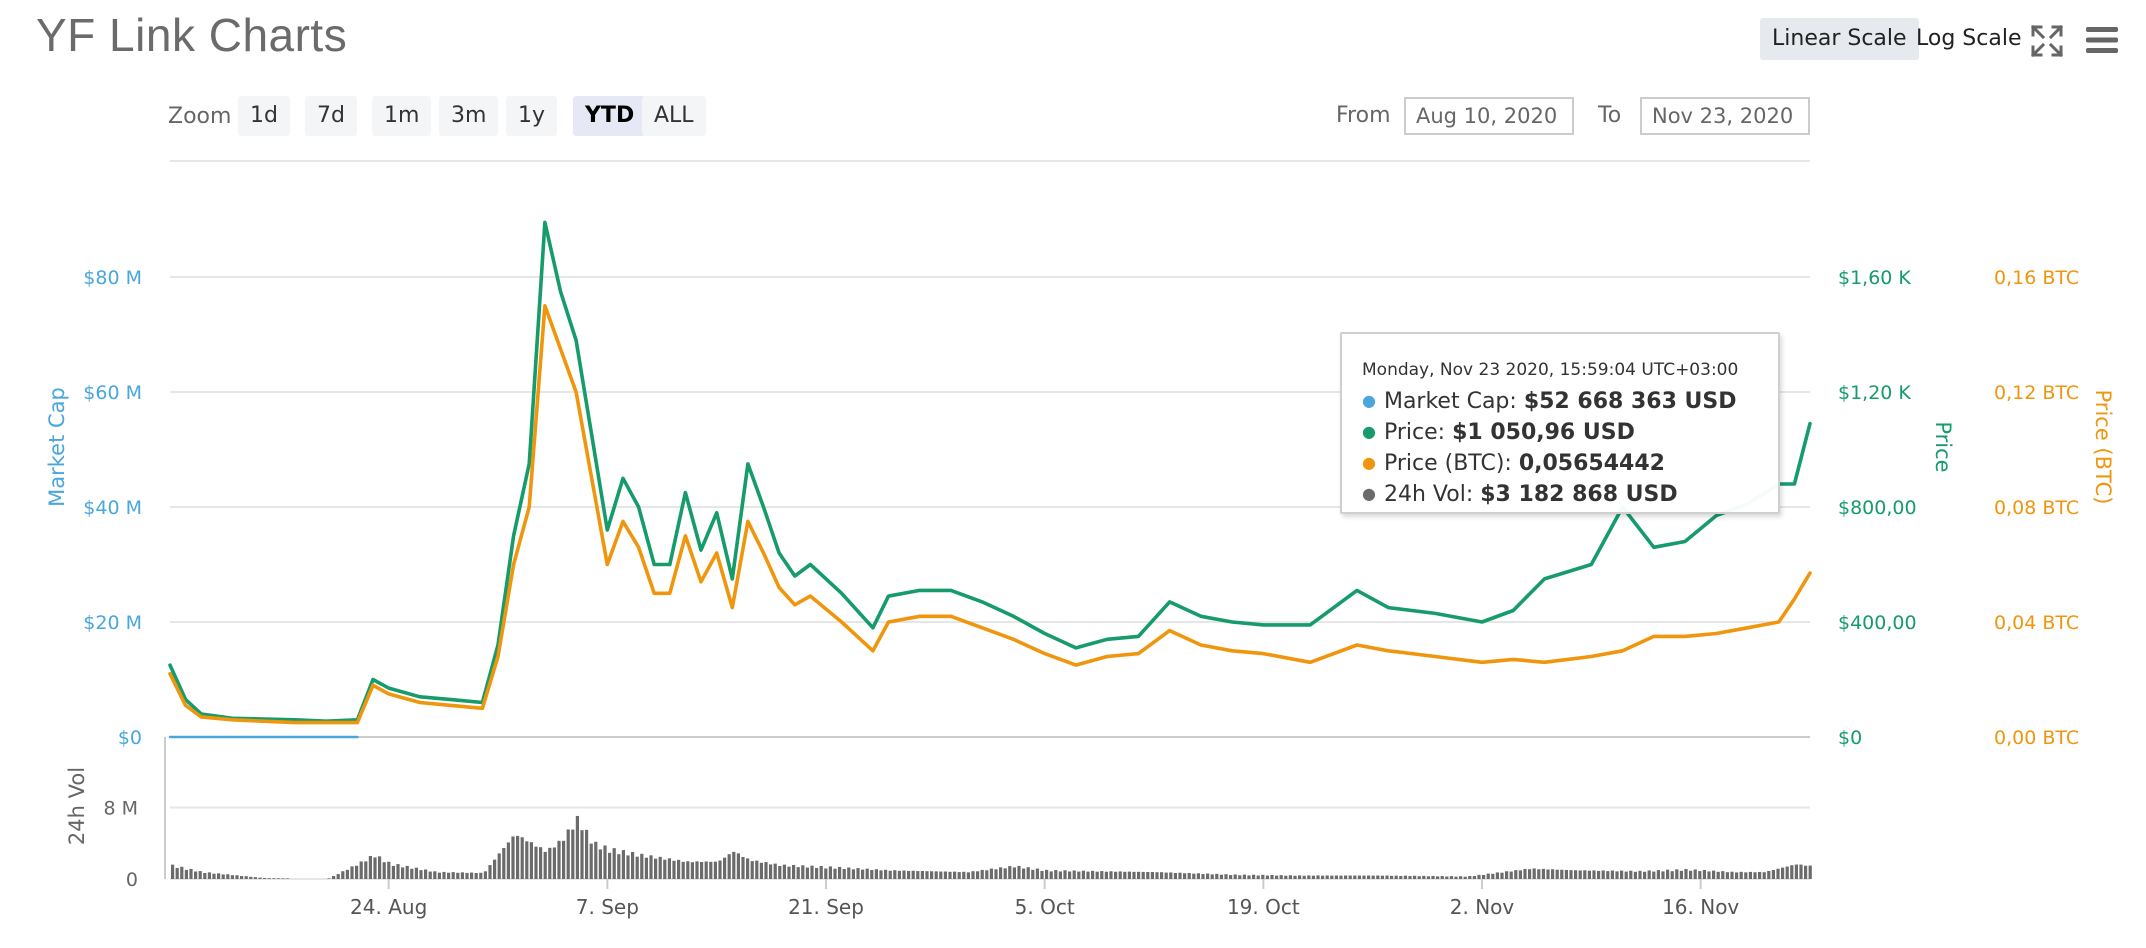 The width and height of the screenshot is (2146, 948). Describe the element at coordinates (1482, 907) in the screenshot. I see `x-tick-label: 2. Nov` at that location.